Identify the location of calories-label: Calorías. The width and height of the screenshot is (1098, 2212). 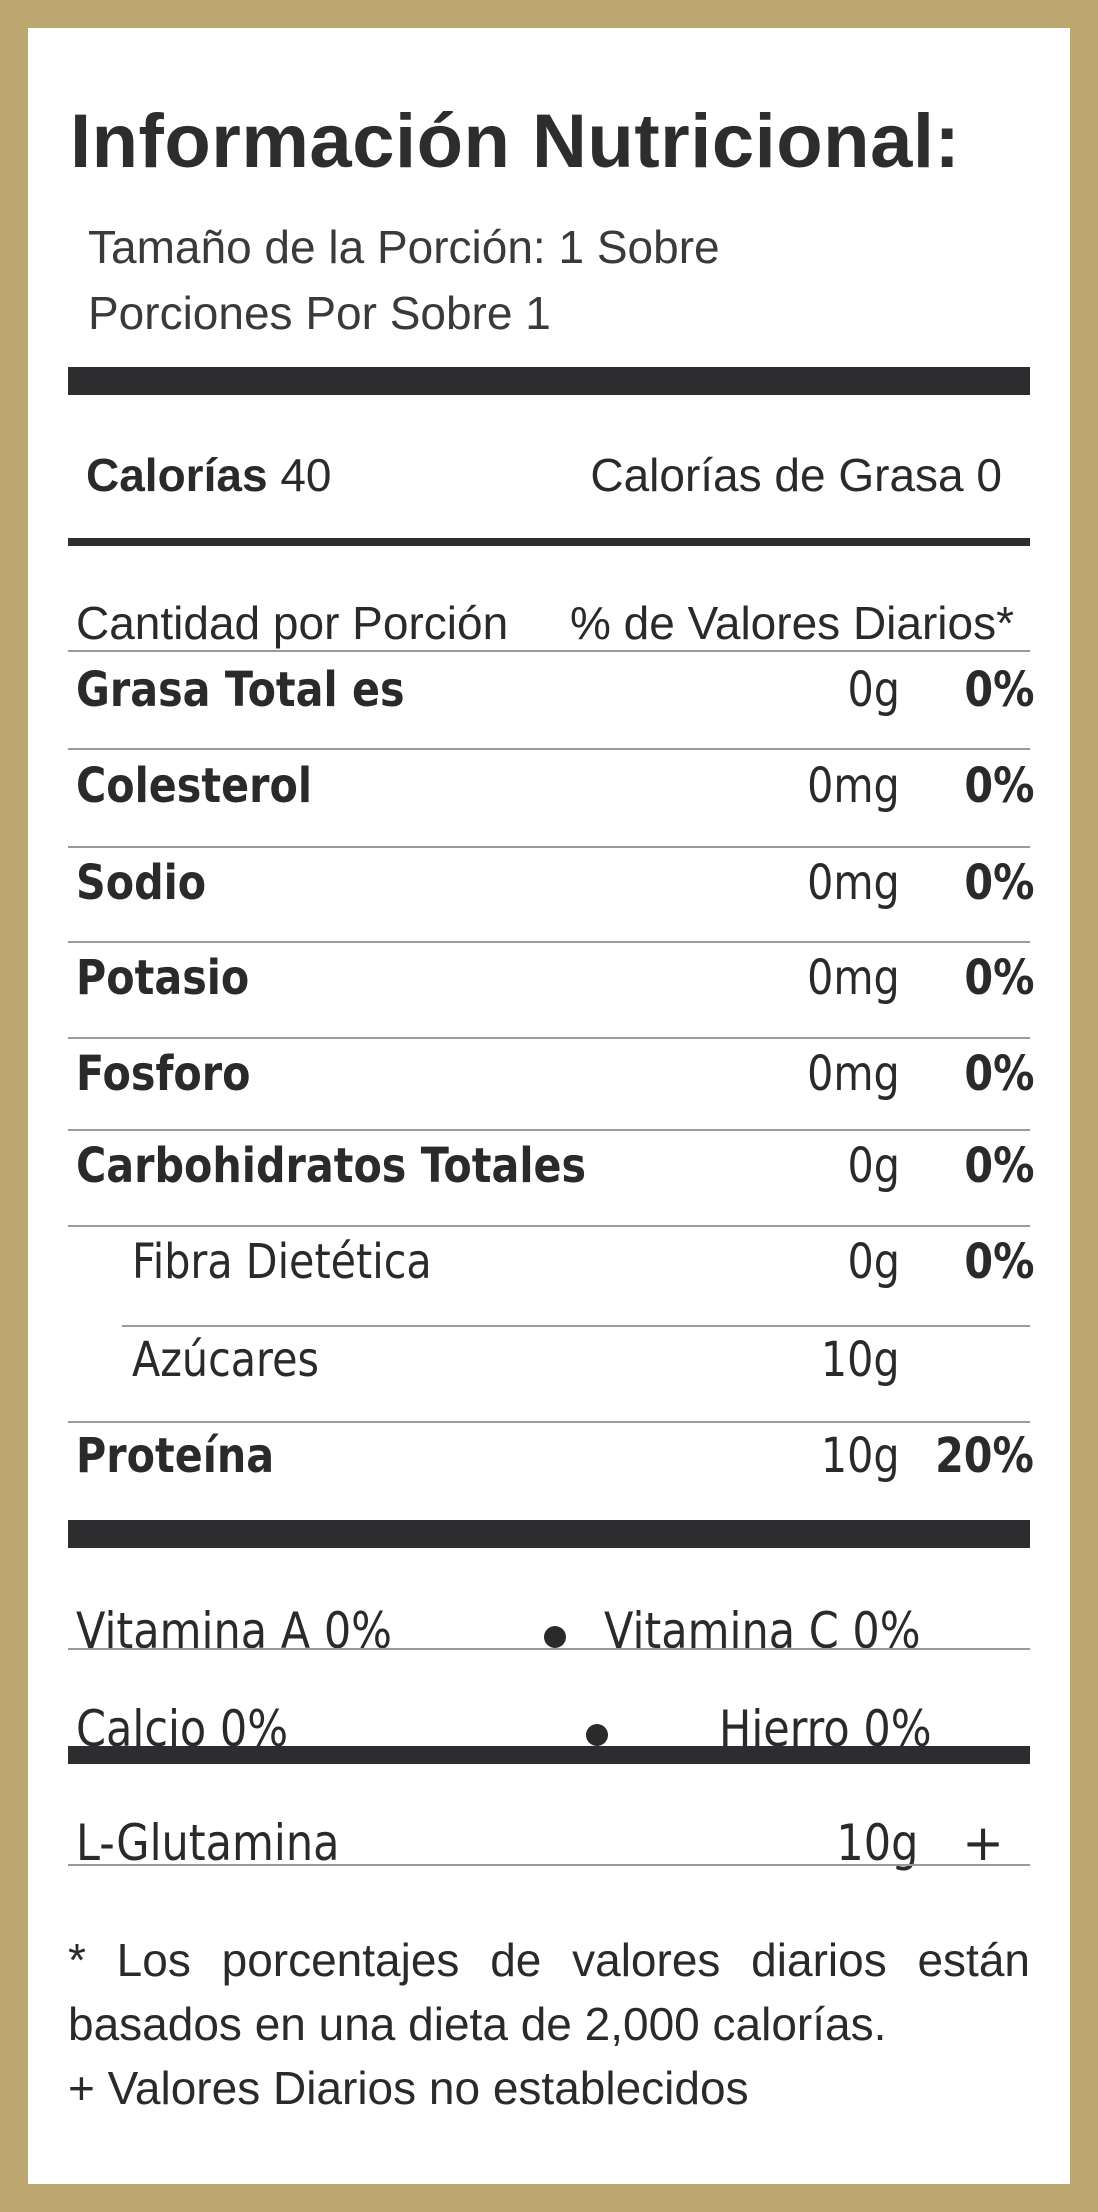
(177, 475).